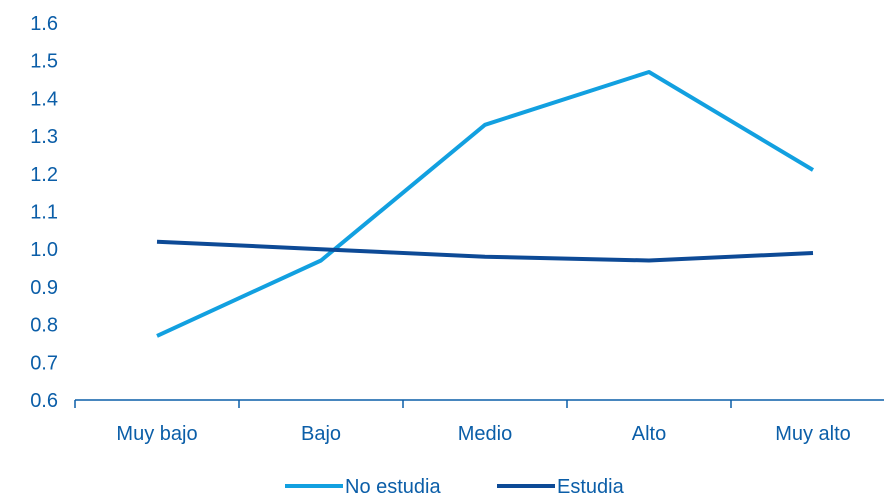  Describe the element at coordinates (44, 175) in the screenshot. I see `y-tick-label: 1.2` at that location.